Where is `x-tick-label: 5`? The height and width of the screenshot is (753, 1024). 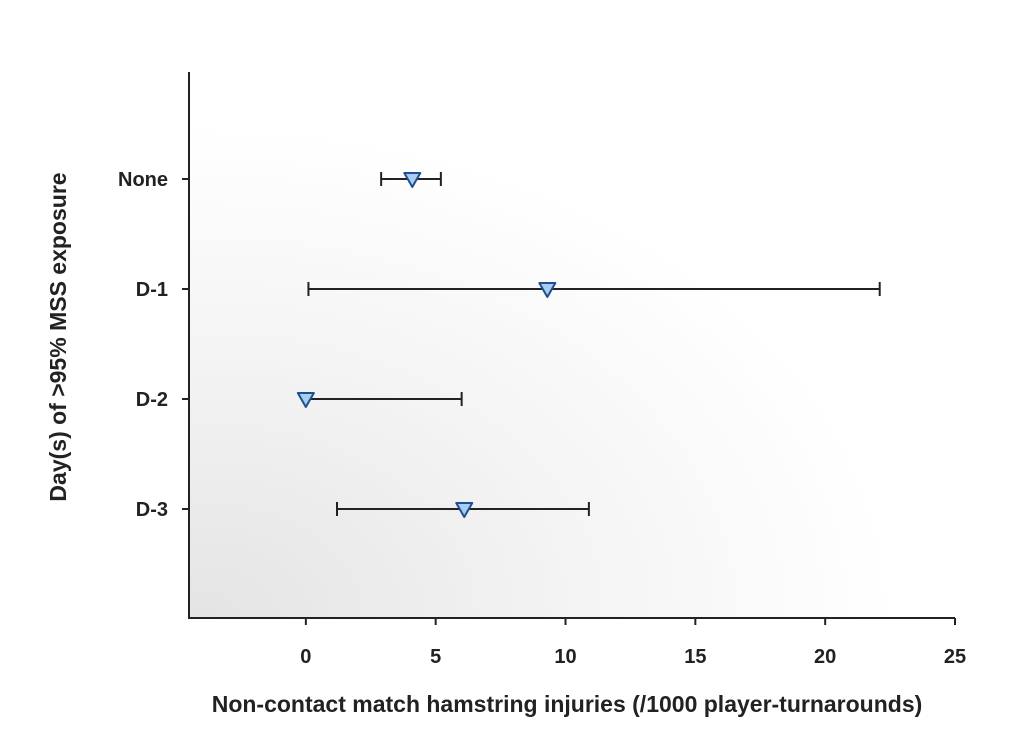 x-tick-label: 5 is located at coordinates (435, 657).